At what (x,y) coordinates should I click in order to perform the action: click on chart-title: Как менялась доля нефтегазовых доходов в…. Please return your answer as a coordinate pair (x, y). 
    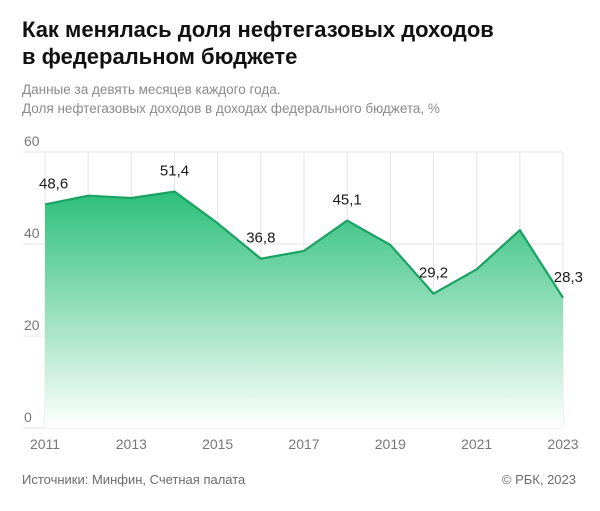
    Looking at the image, I should click on (302, 43).